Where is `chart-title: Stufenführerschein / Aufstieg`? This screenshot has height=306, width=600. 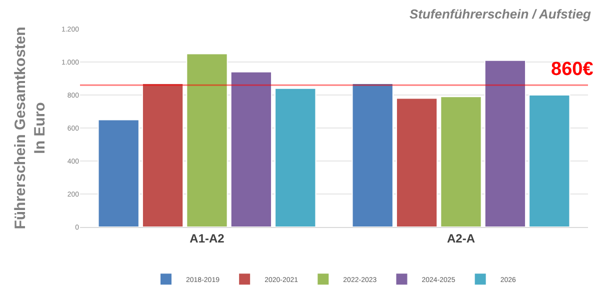 chart-title: Stufenführerschein / Aufstieg is located at coordinates (500, 14).